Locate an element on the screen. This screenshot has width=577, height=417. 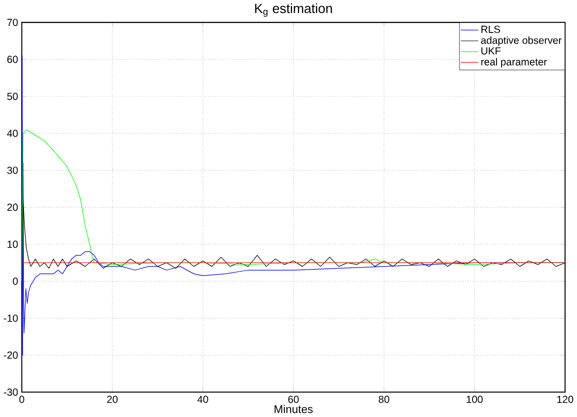
y-tick-label: 30 is located at coordinates (12, 170).